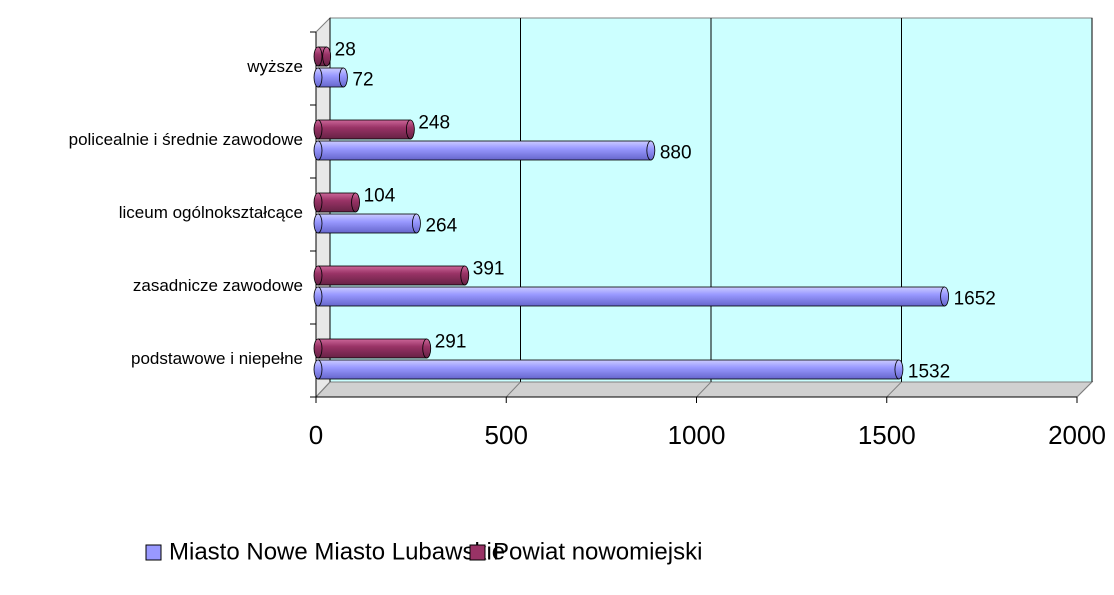 The width and height of the screenshot is (1114, 595). I want to click on legend-label: Powiat nowomiejski, so click(597, 551).